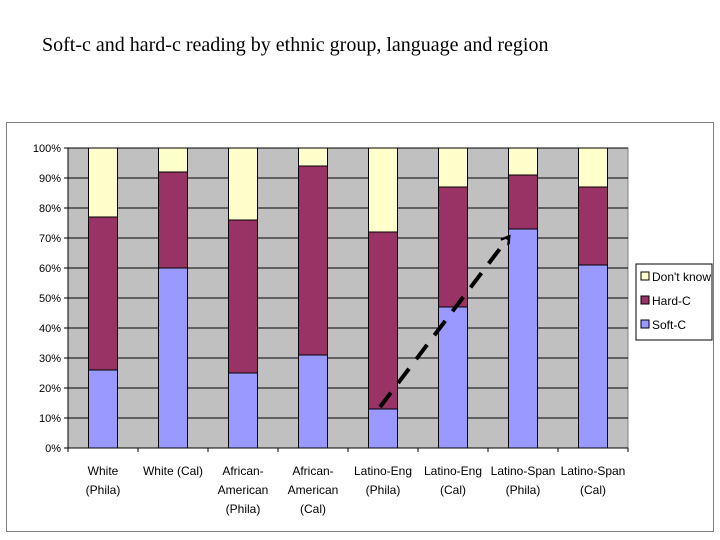 The height and width of the screenshot is (540, 720). I want to click on category-label: African-American (Cal), so click(313, 490).